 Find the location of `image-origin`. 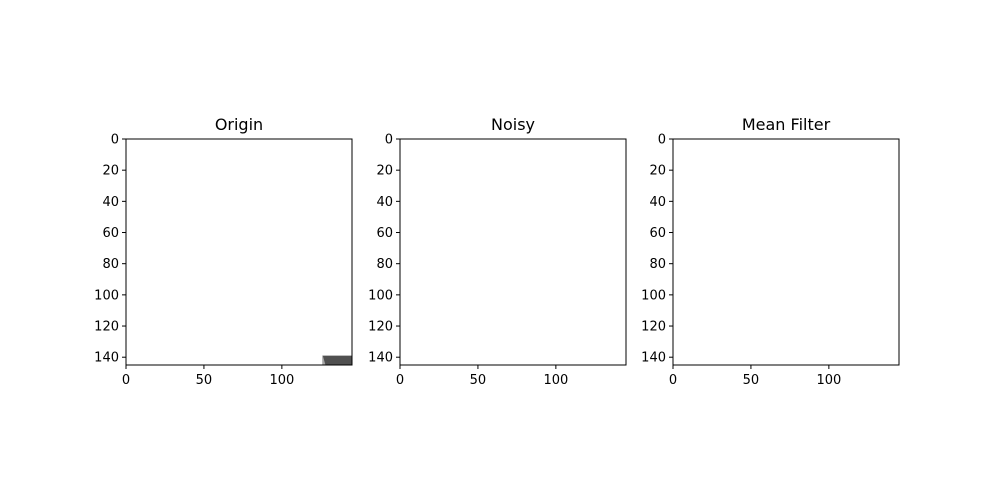

image-origin is located at coordinates (337, 360).